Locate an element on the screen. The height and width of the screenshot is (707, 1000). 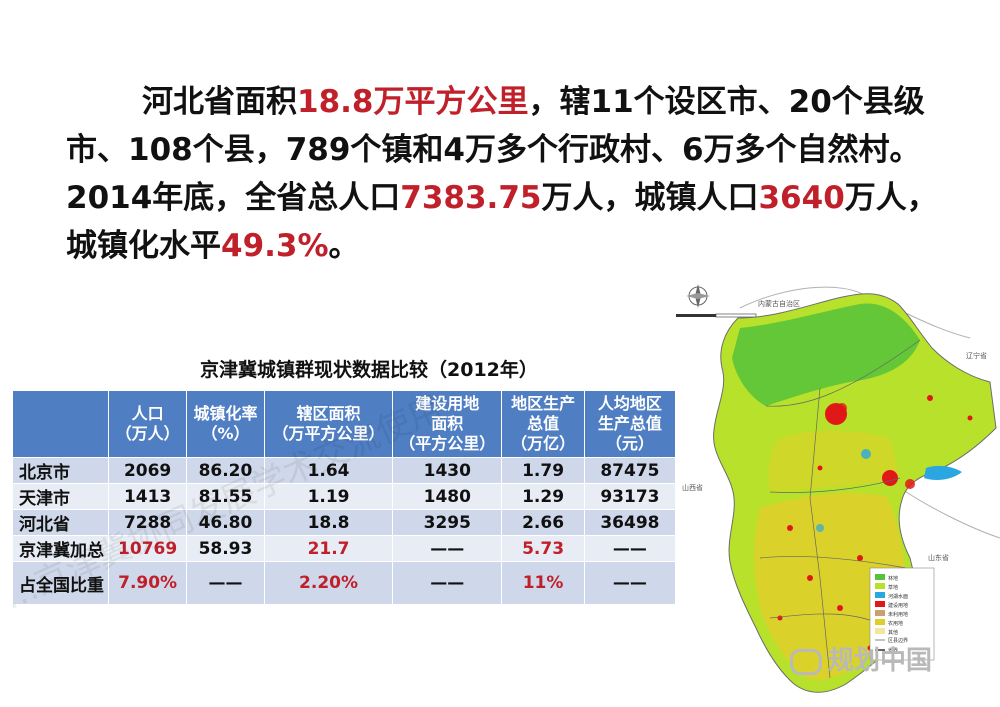
wechat-icon is located at coordinates (806, 661).